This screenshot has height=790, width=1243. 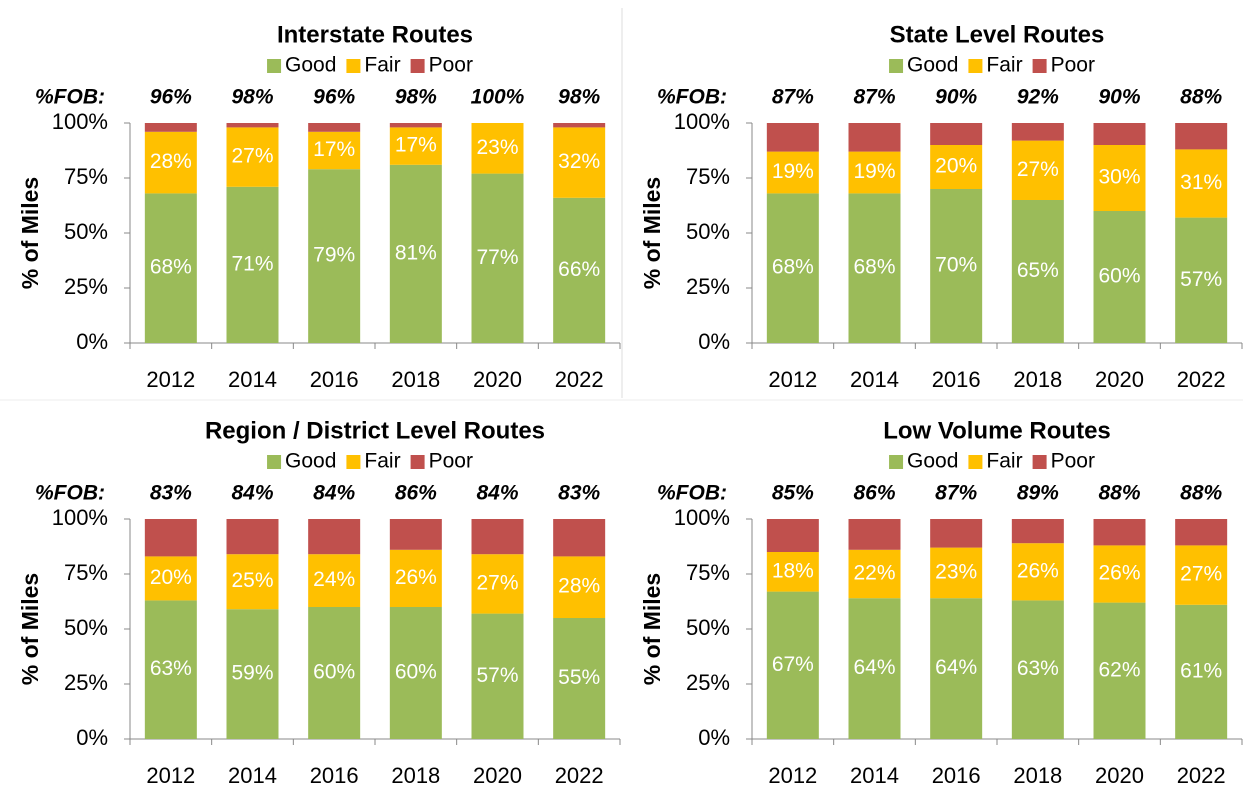 I want to click on value-label: 57%, so click(x=497, y=675).